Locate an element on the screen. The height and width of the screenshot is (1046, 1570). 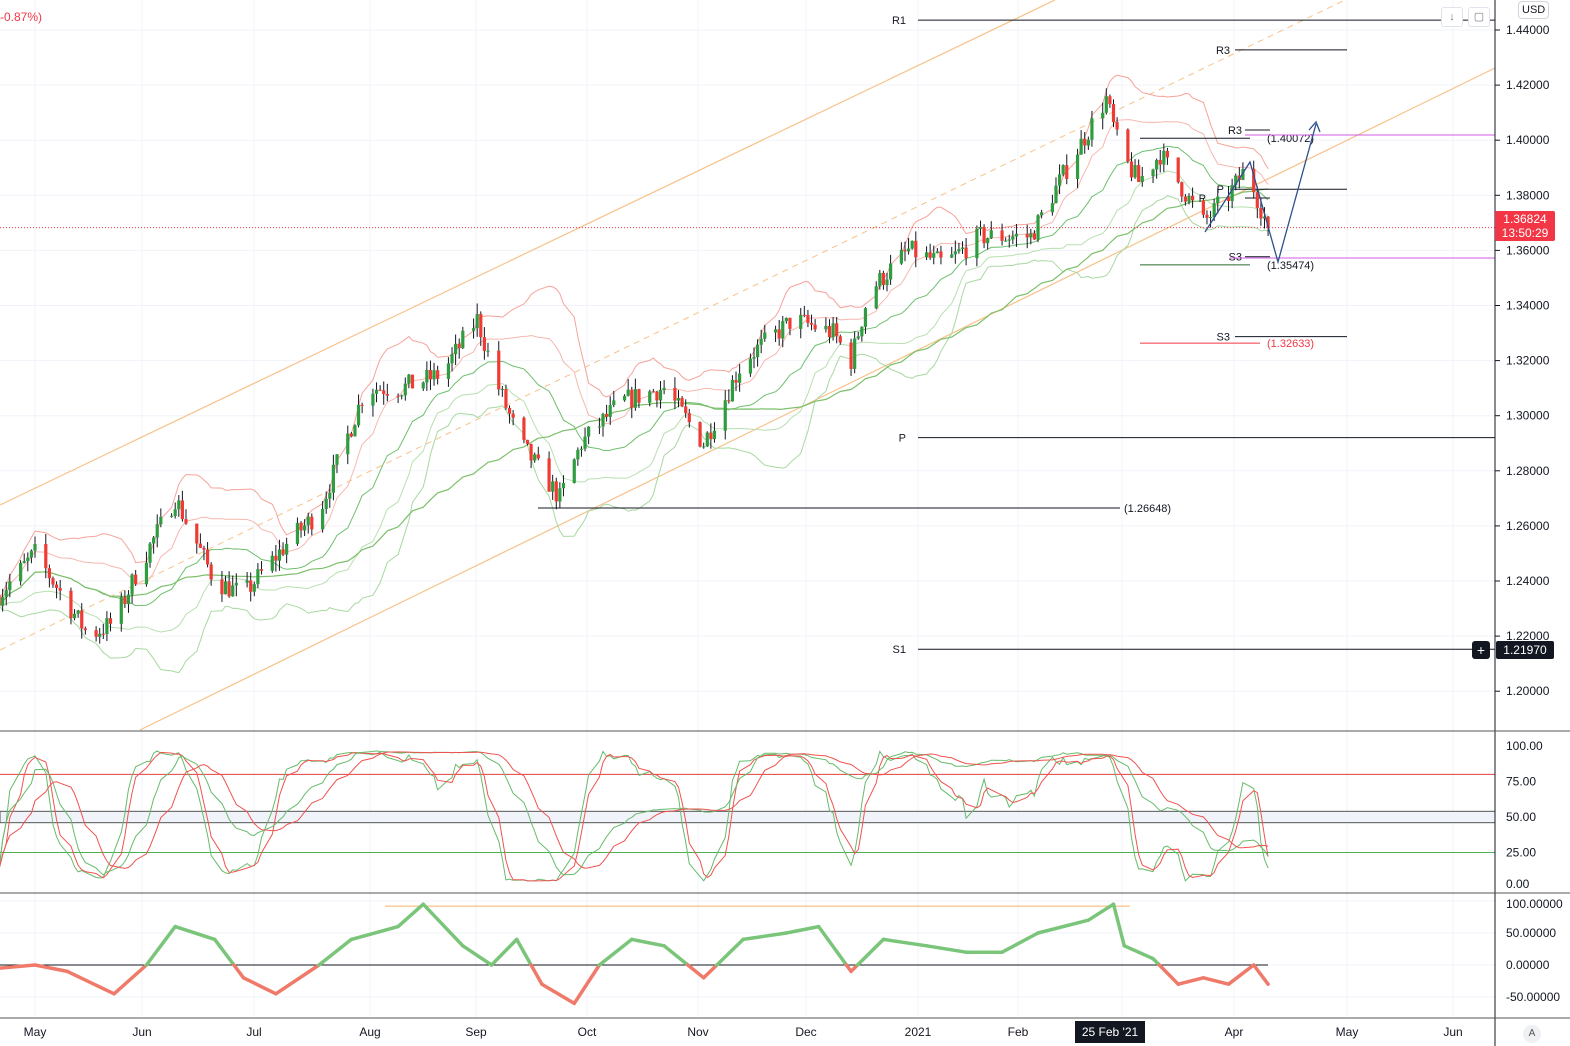
countdown: 13:50:29 is located at coordinates (1525, 233).